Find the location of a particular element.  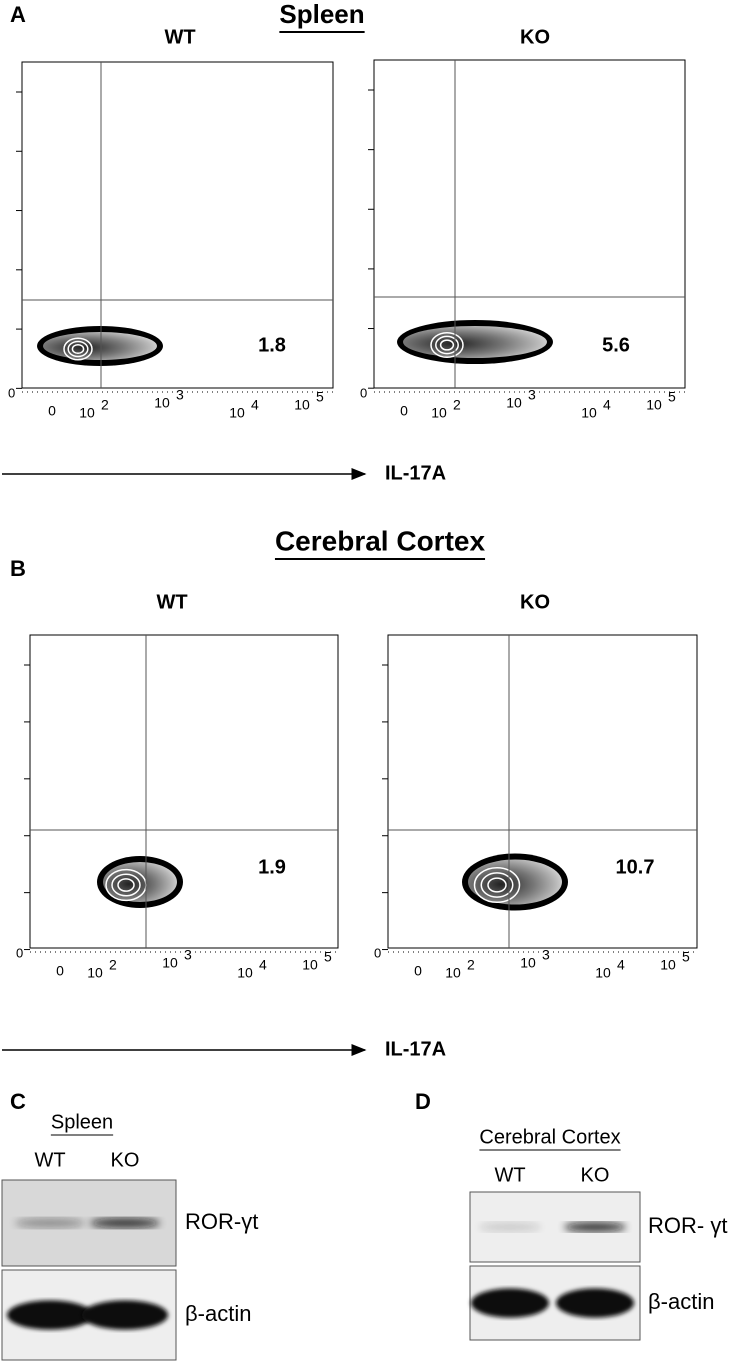

quadrant-value: 1.9 is located at coordinates (272, 867).